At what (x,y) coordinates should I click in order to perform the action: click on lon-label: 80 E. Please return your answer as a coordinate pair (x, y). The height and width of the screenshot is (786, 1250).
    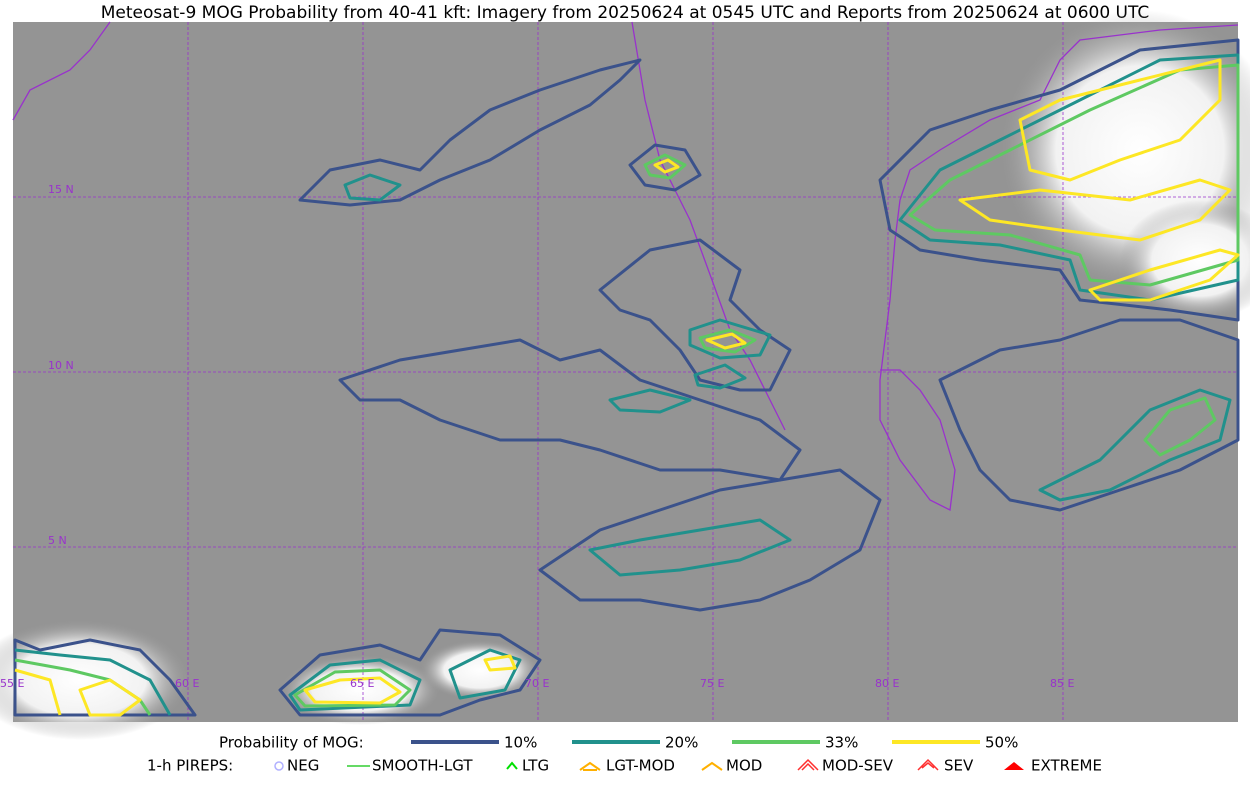
    Looking at the image, I should click on (887, 683).